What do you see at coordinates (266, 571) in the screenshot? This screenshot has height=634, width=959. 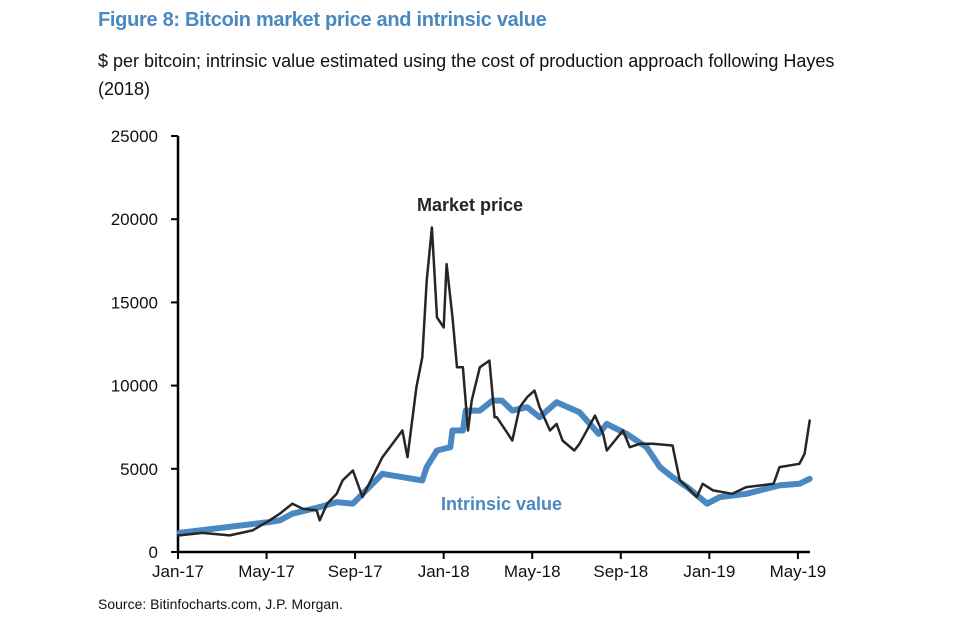 I see `x-tick-label: May-17` at bounding box center [266, 571].